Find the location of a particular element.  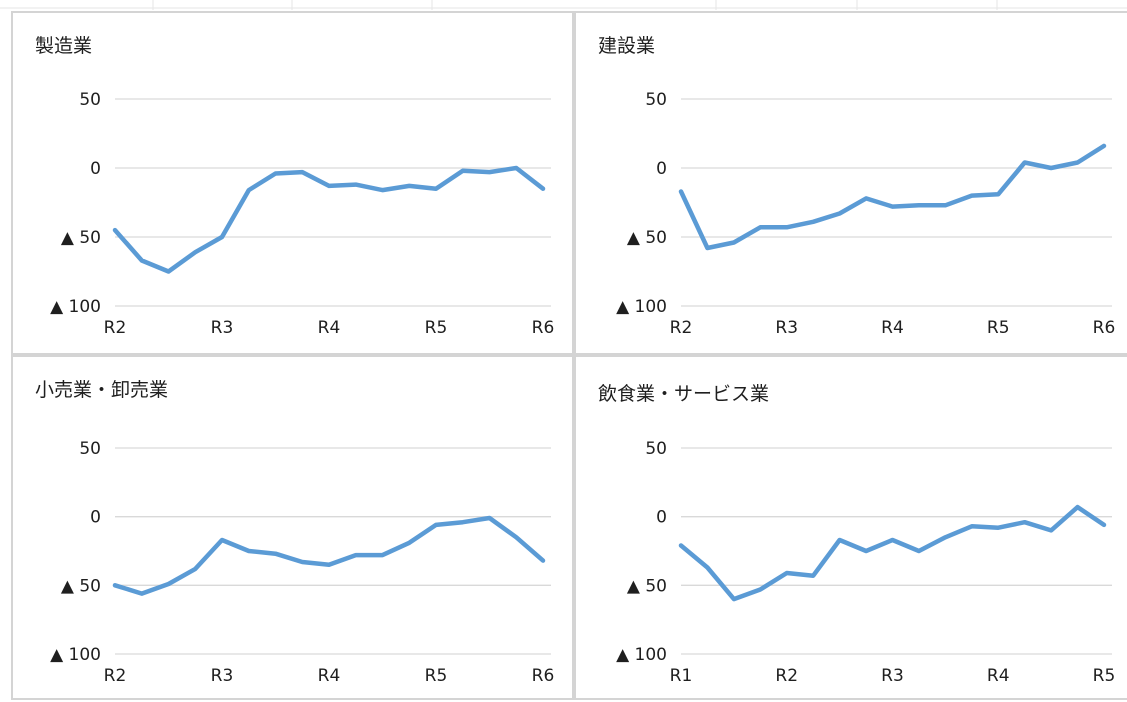

chart-title: 小売業・卸売業 is located at coordinates (102, 390).